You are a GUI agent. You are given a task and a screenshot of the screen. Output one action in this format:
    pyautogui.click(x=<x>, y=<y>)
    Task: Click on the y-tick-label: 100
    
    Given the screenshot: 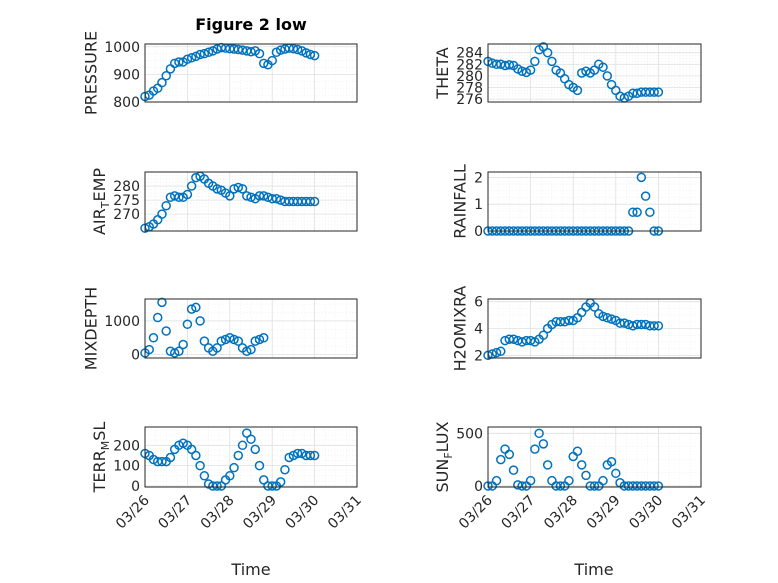 What is the action you would take?
    pyautogui.click(x=126, y=467)
    